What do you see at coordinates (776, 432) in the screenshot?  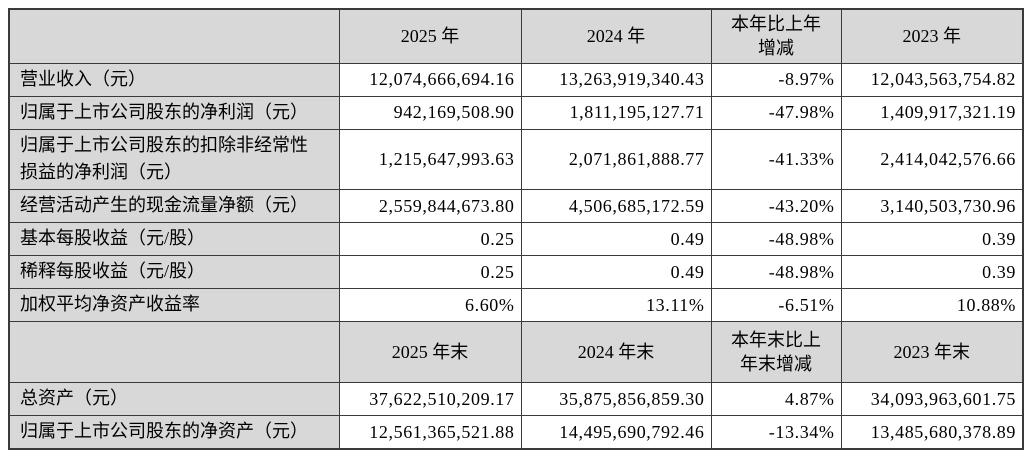 I see `value-change: -13.34%` at bounding box center [776, 432].